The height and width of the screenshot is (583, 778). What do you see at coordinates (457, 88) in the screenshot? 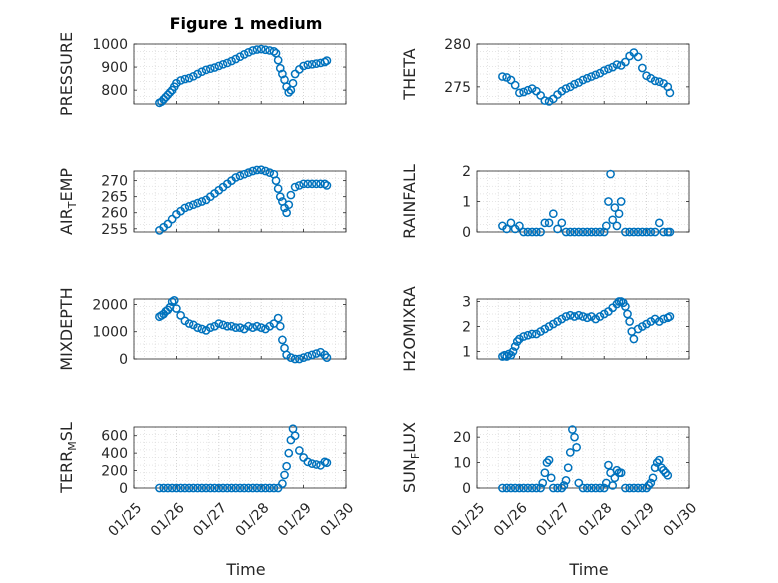
I see `y-tick-label: 275` at bounding box center [457, 88].